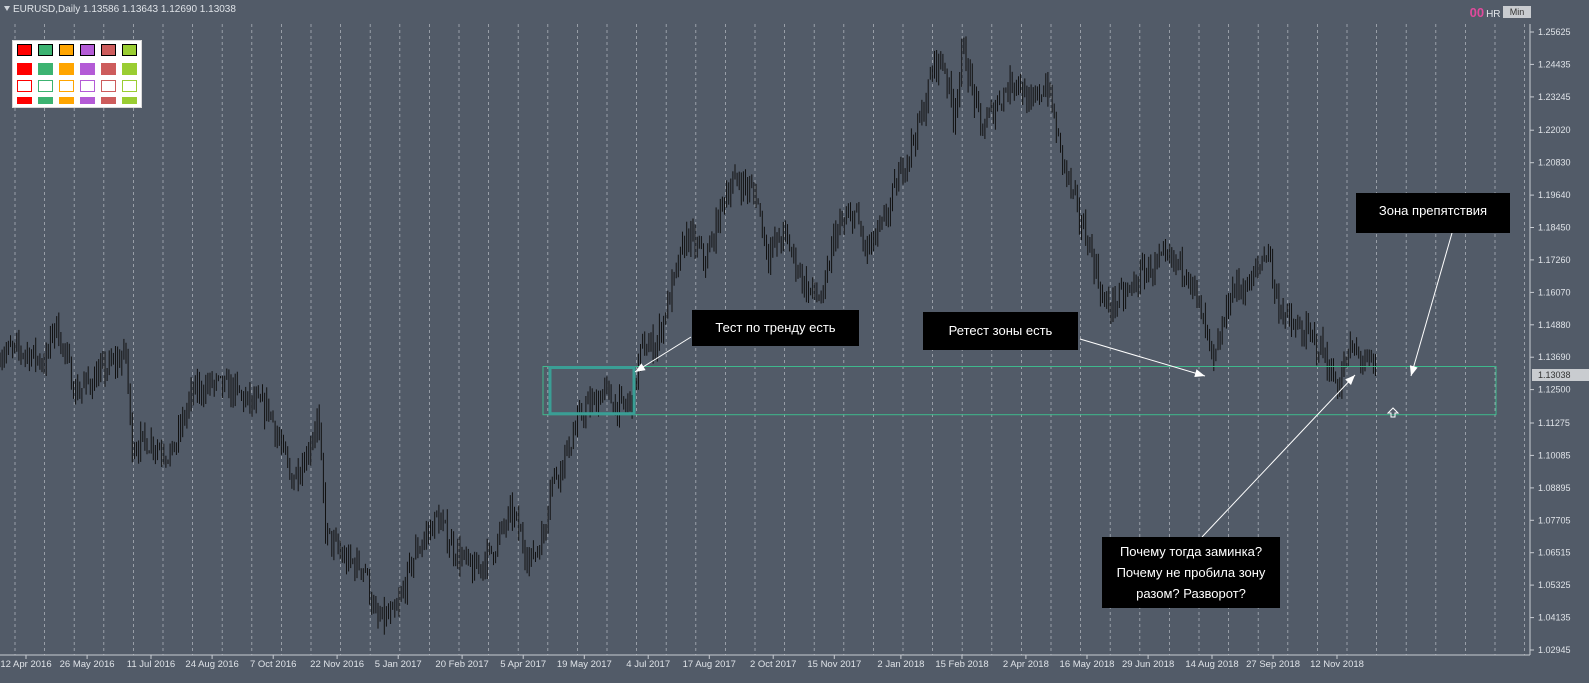 The height and width of the screenshot is (683, 1589). Describe the element at coordinates (151, 664) in the screenshot. I see `x-tick-label: 11 Jul 2016` at that location.